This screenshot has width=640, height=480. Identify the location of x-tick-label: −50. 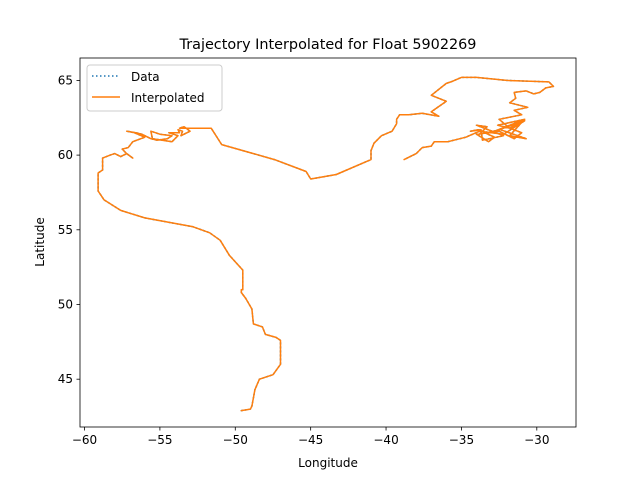
(235, 440).